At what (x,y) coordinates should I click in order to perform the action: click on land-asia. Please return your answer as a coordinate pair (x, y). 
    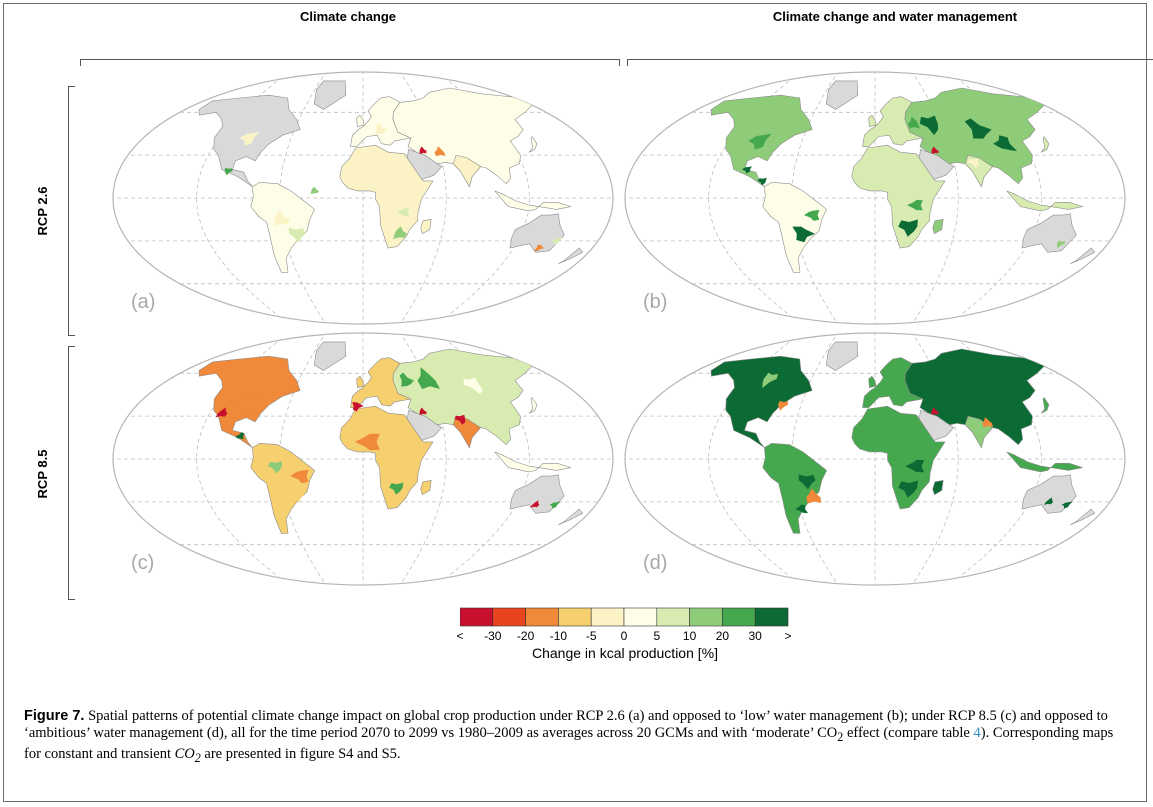
    Looking at the image, I should click on (462, 137).